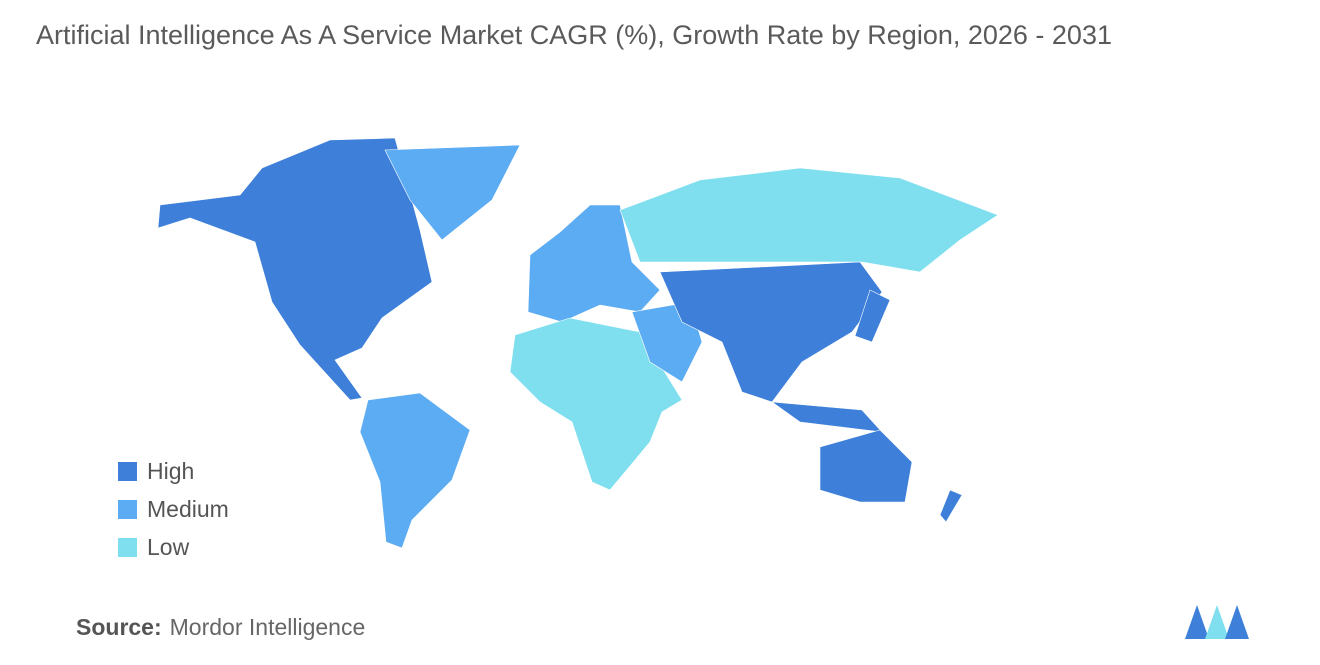 The width and height of the screenshot is (1320, 665). What do you see at coordinates (951, 506) in the screenshot?
I see `region-new-zealand` at bounding box center [951, 506].